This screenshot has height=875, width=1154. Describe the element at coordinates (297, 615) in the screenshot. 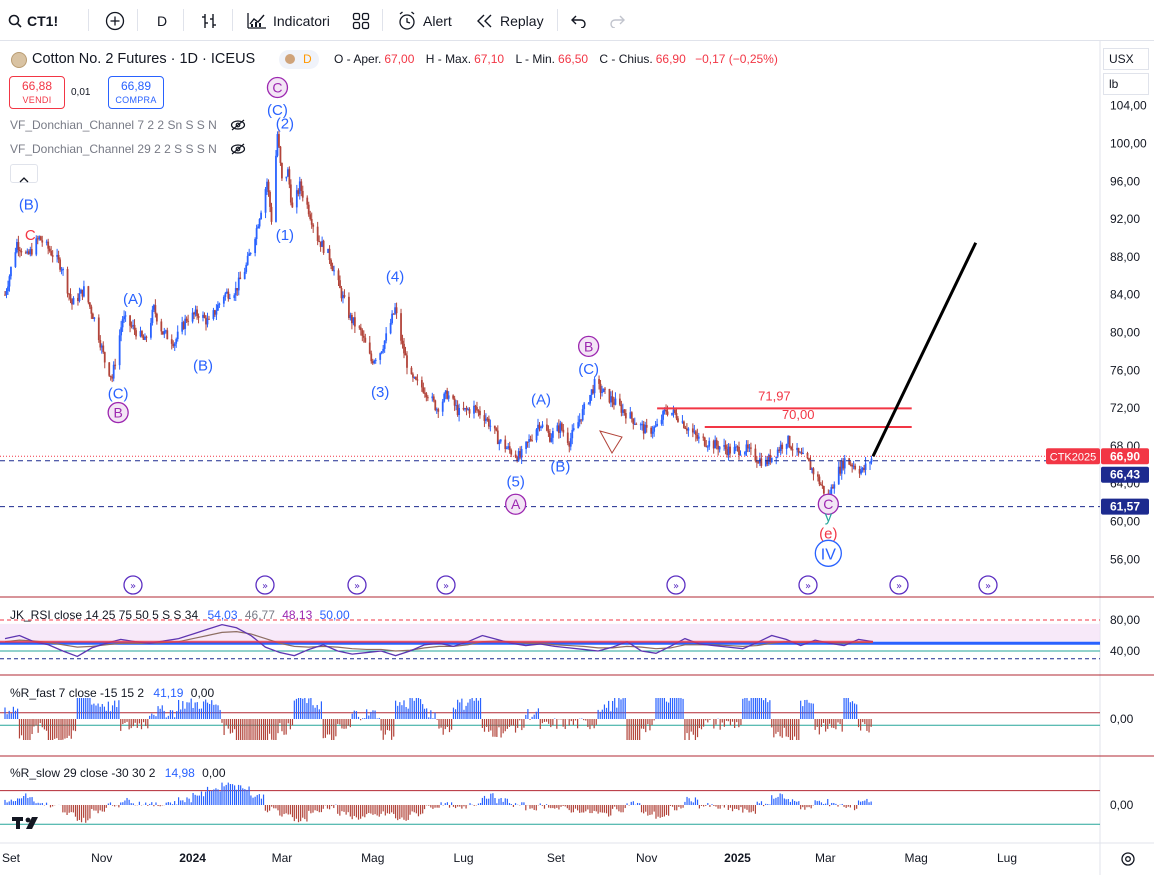

I see `rsi-value-3: 48,13` at that location.